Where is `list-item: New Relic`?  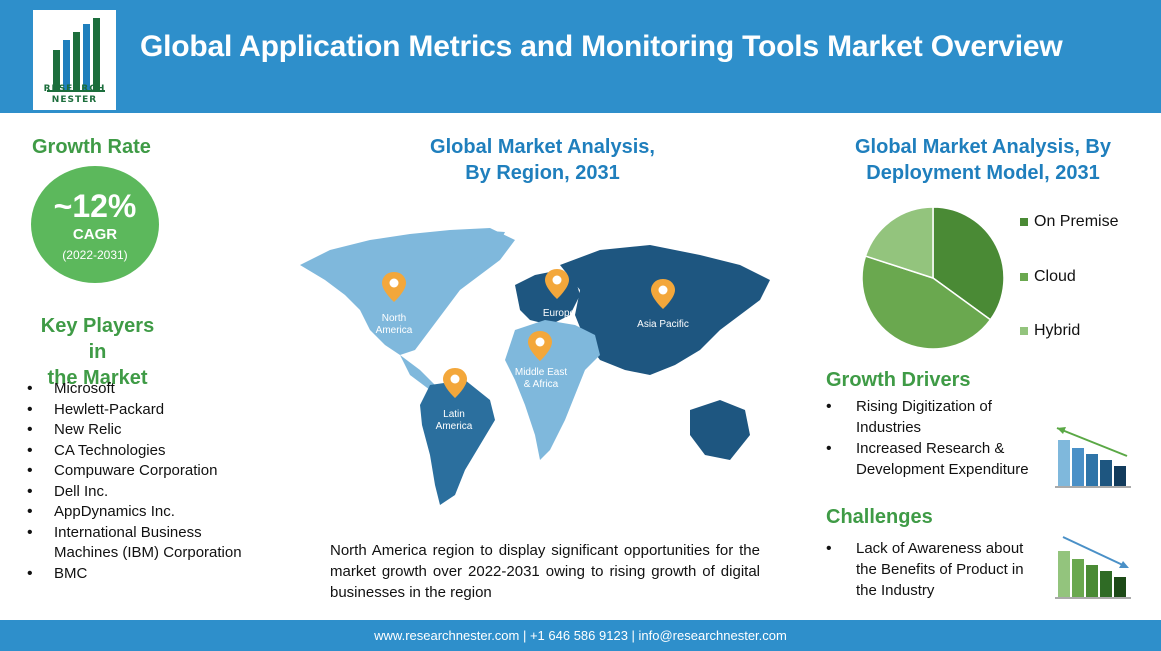 list-item: New Relic is located at coordinates (137, 430).